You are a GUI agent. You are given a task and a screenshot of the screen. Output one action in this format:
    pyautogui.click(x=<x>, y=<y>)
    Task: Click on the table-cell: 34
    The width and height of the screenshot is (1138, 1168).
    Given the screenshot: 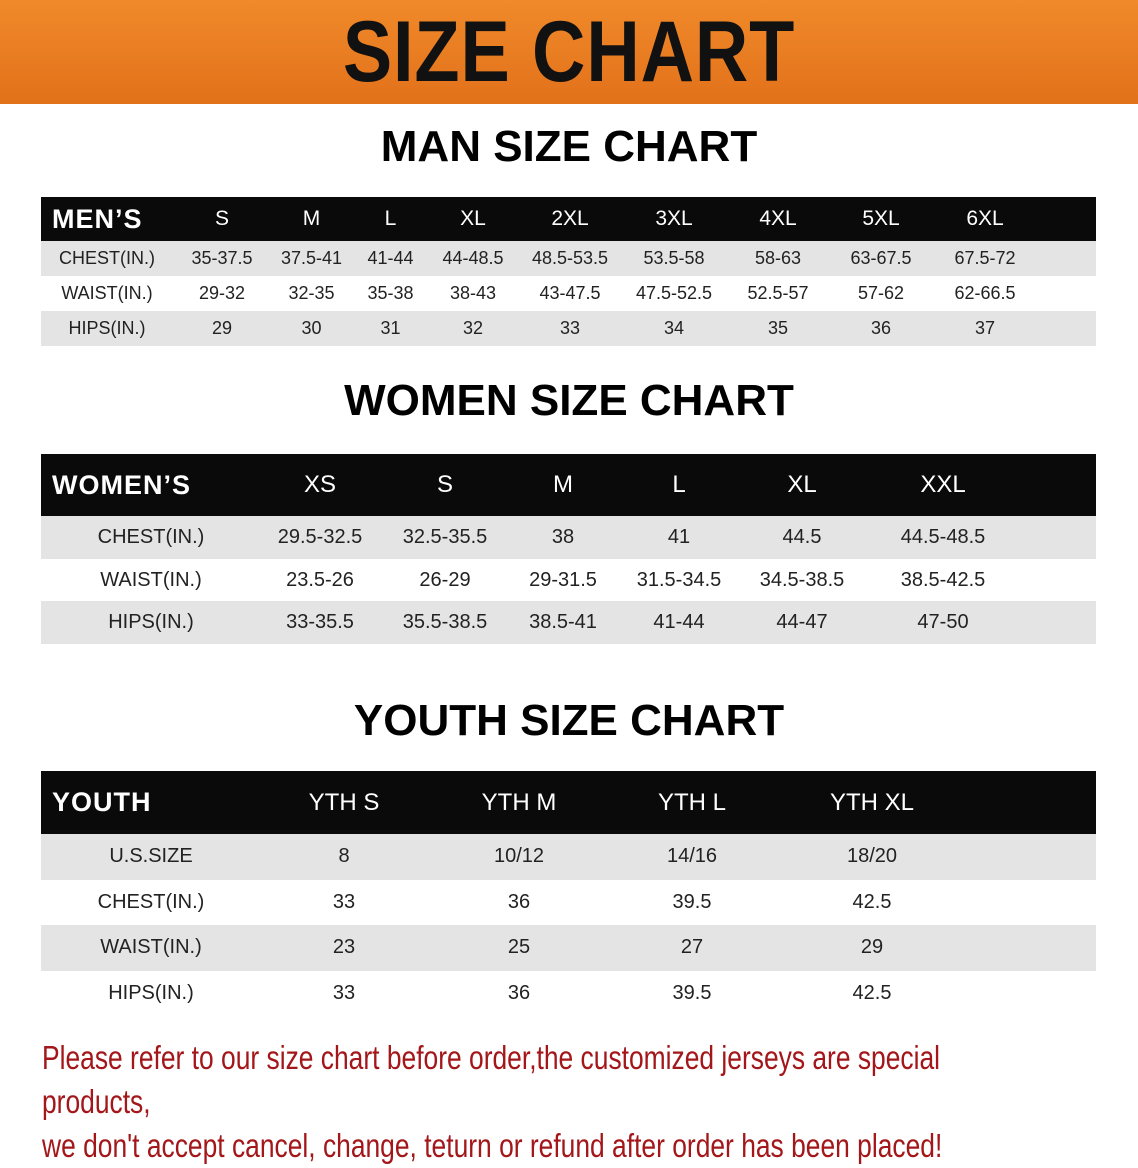 What is the action you would take?
    pyautogui.click(x=674, y=328)
    